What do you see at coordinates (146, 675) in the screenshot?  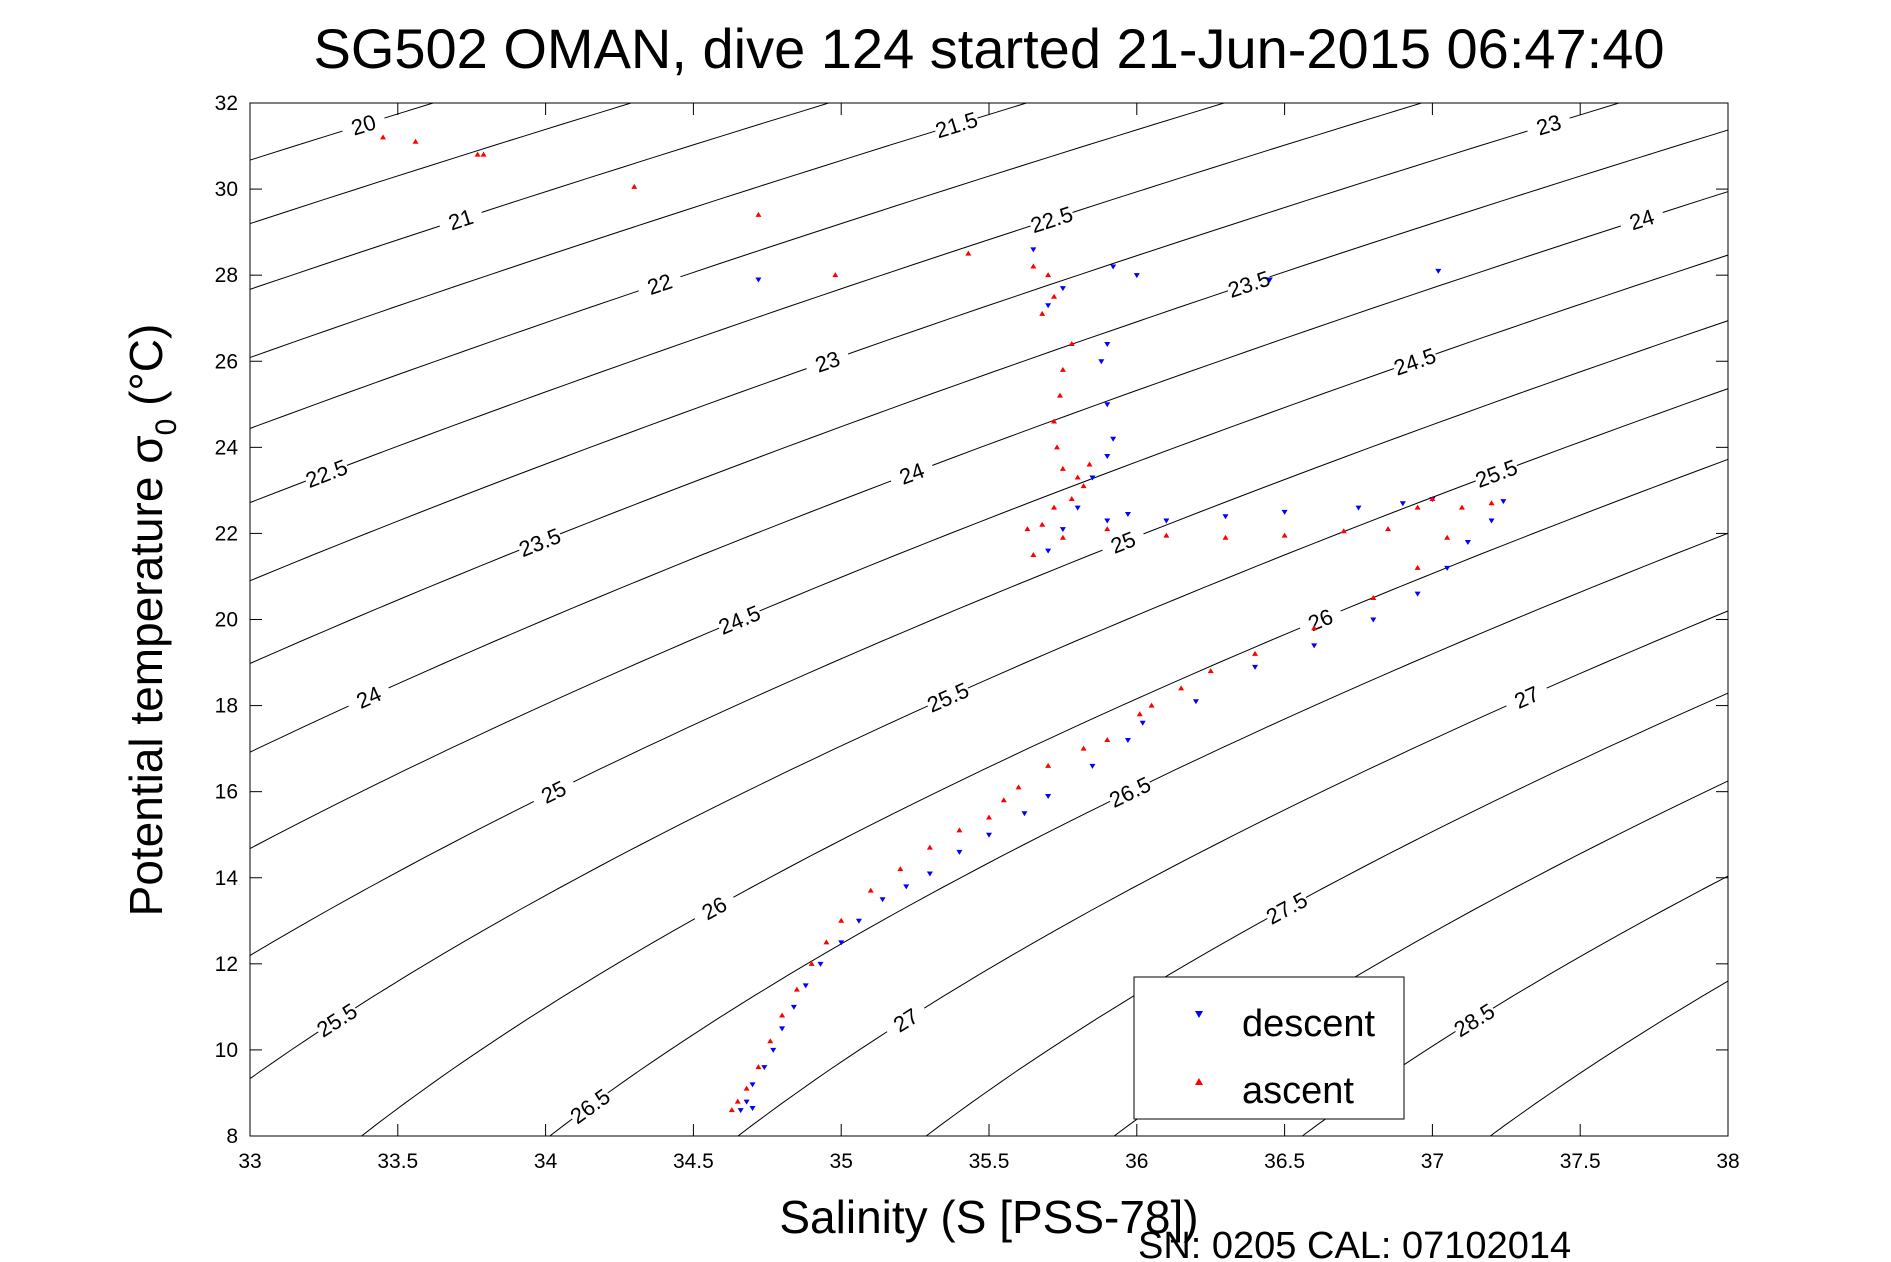 I see `y-axis-label-main: Potential temperature σ` at bounding box center [146, 675].